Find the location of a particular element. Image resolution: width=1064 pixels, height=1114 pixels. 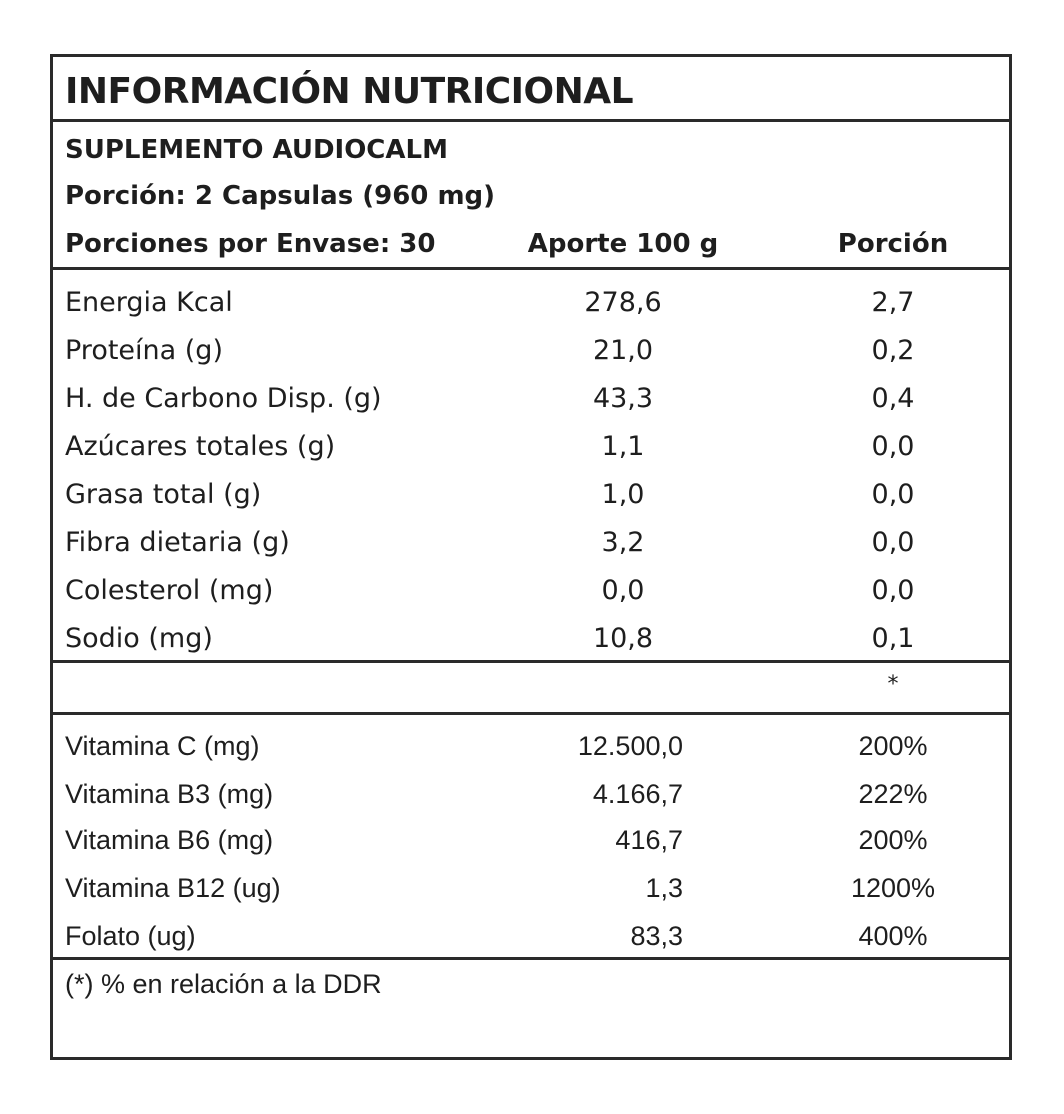

nutrient-row: Fibra dietaria (g) 3,2 0,0 is located at coordinates (531, 543).